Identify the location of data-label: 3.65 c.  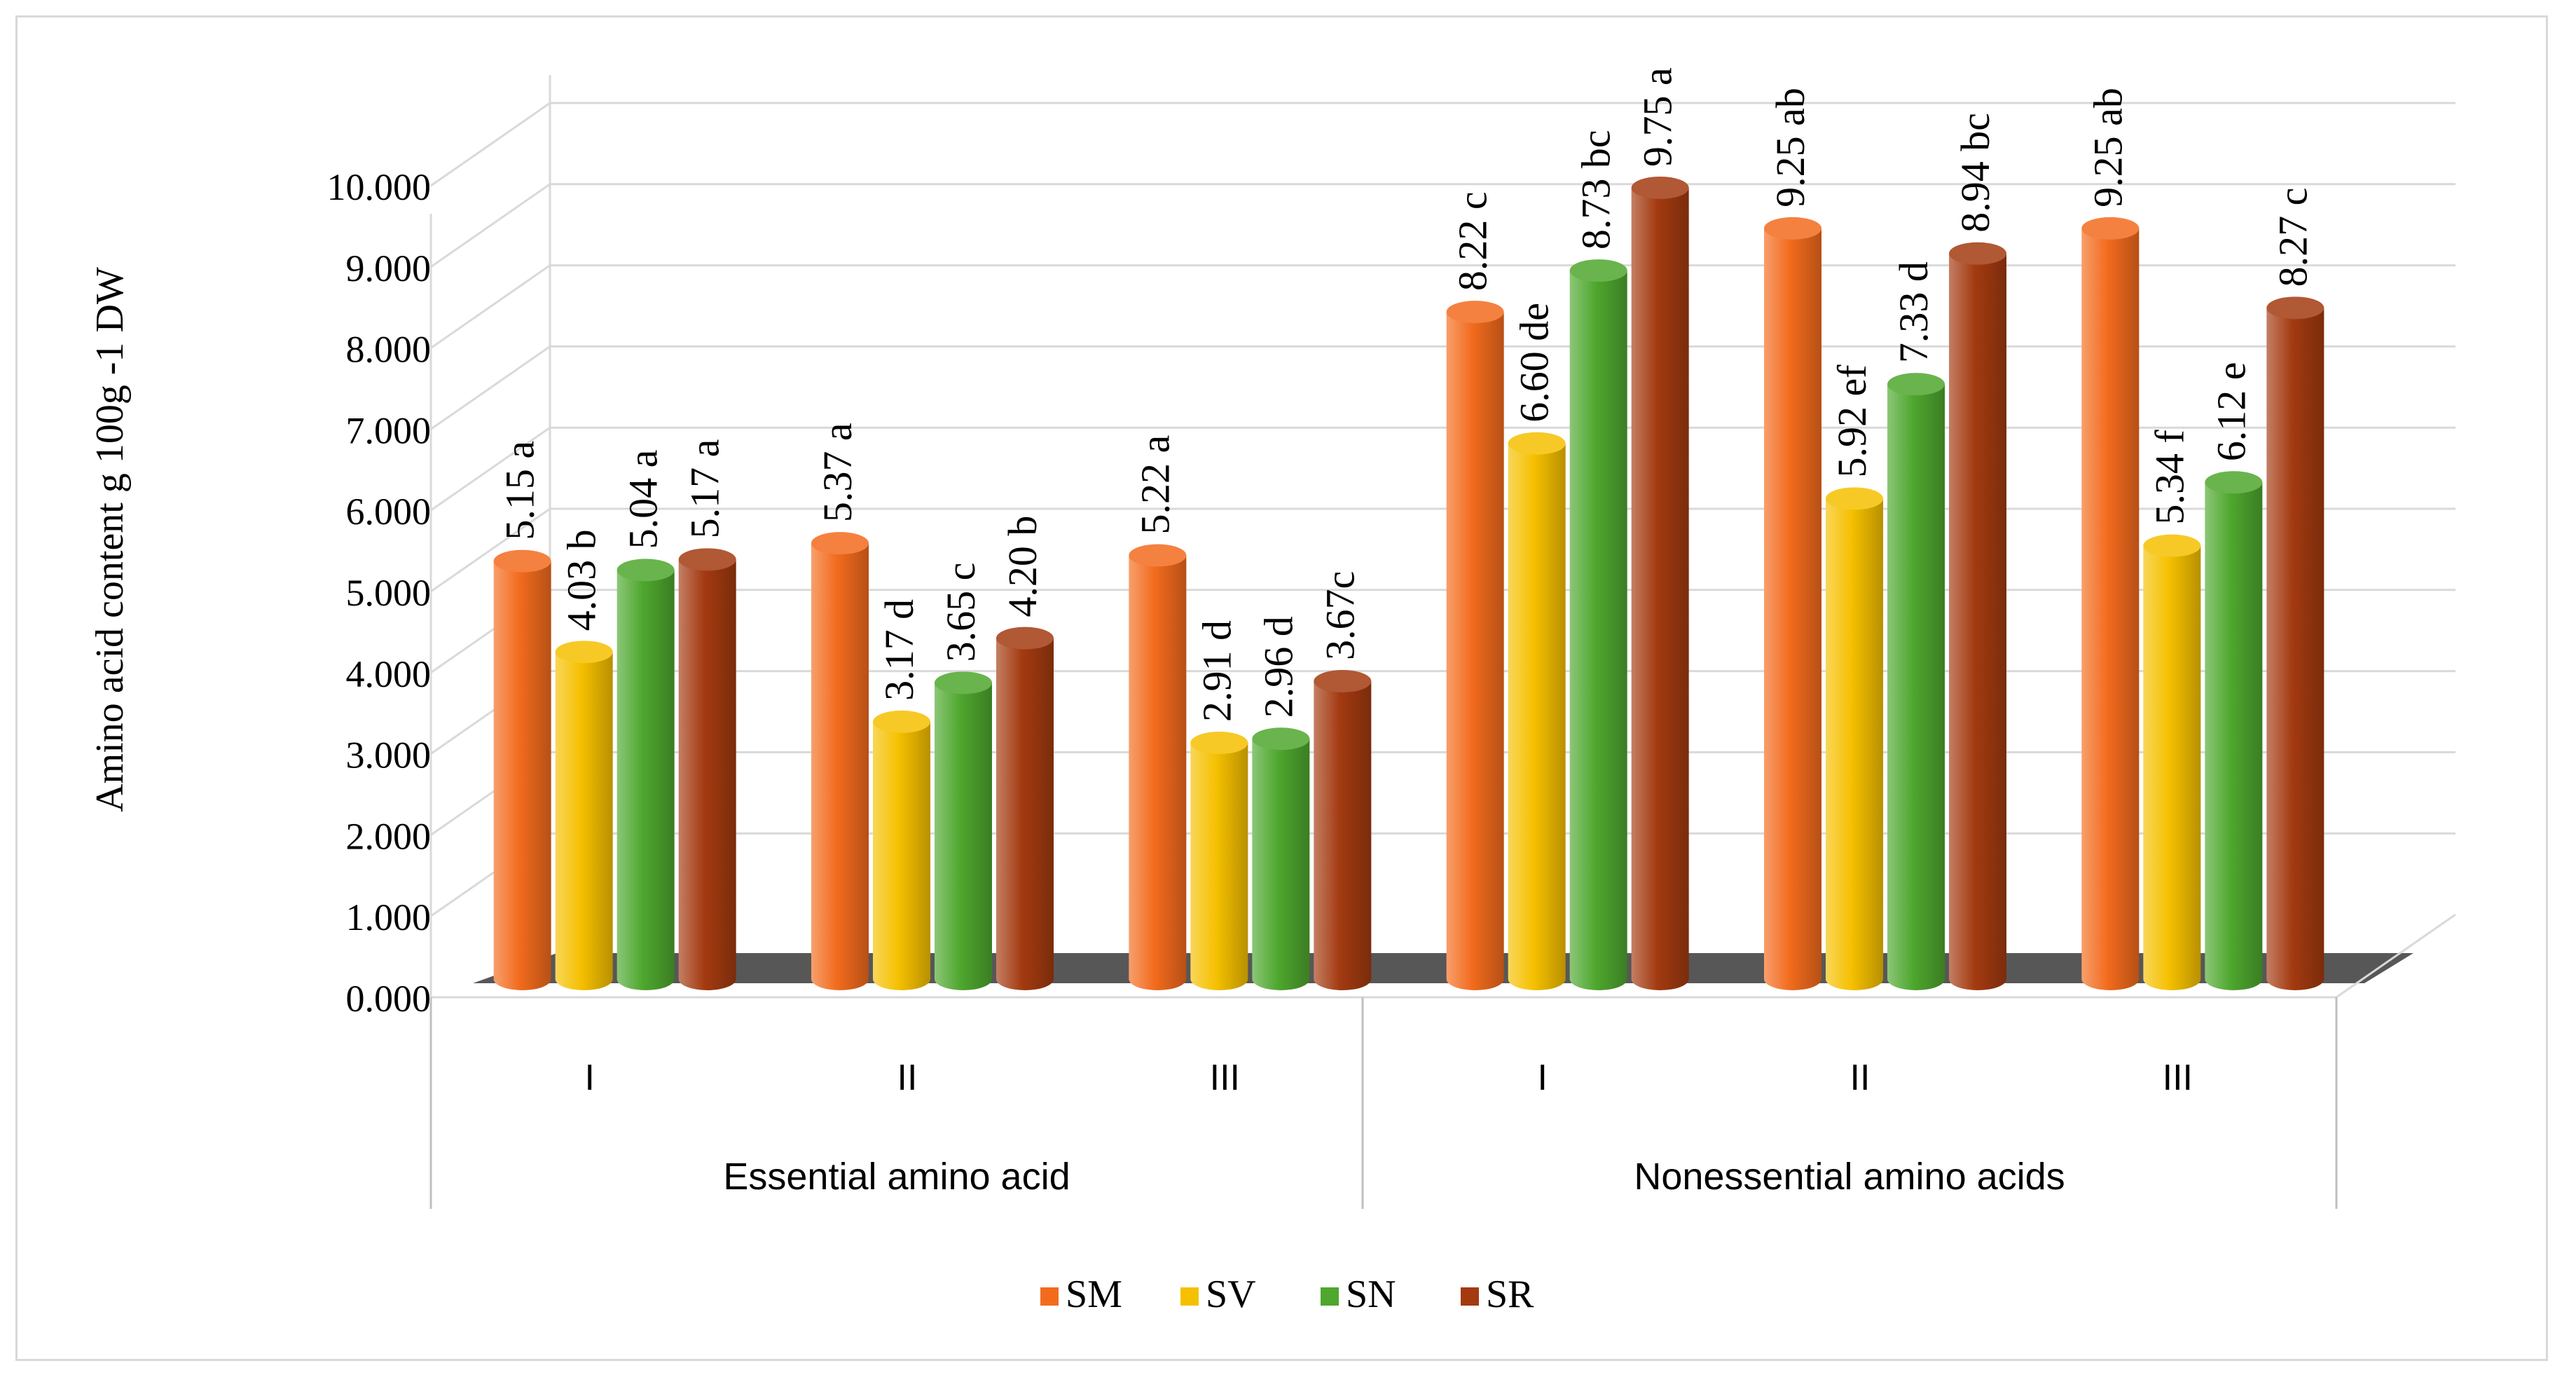
(961, 612).